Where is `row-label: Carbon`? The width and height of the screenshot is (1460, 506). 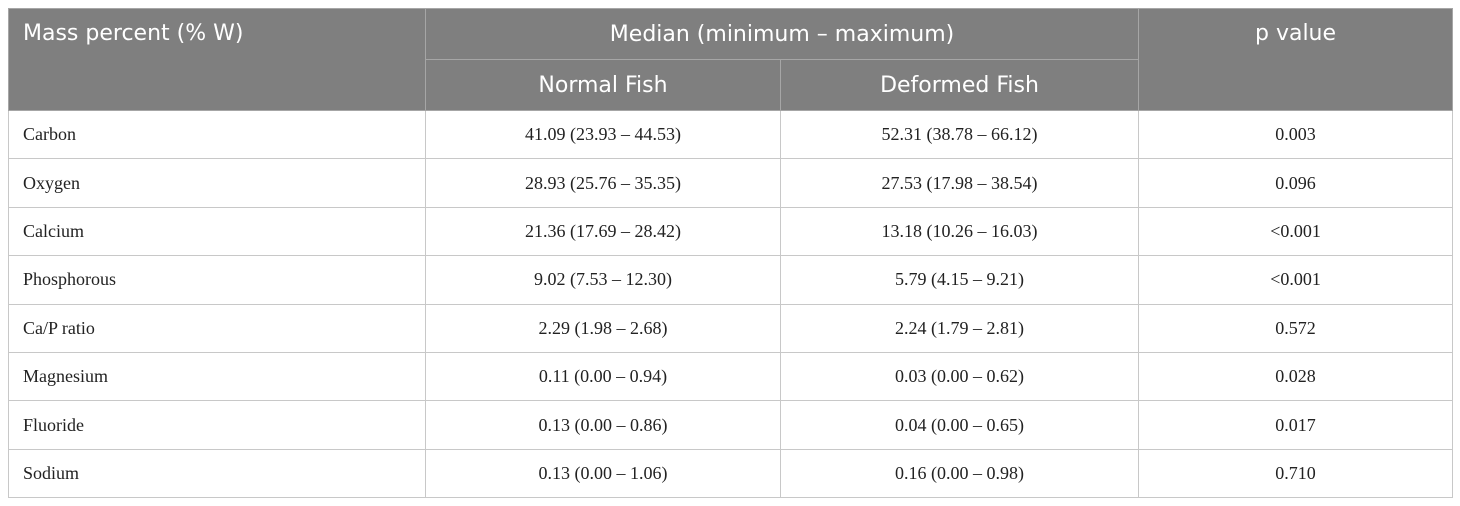
row-label: Carbon is located at coordinates (217, 134).